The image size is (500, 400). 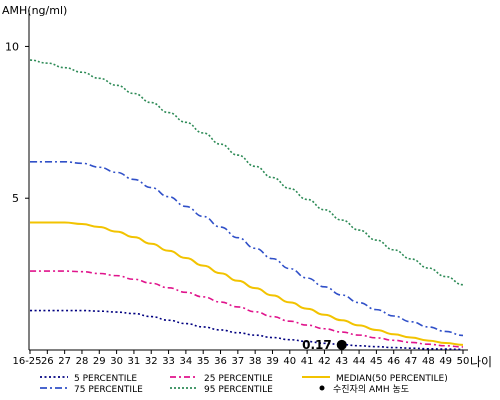 I want to click on x-tick-label: 41, so click(x=307, y=361).